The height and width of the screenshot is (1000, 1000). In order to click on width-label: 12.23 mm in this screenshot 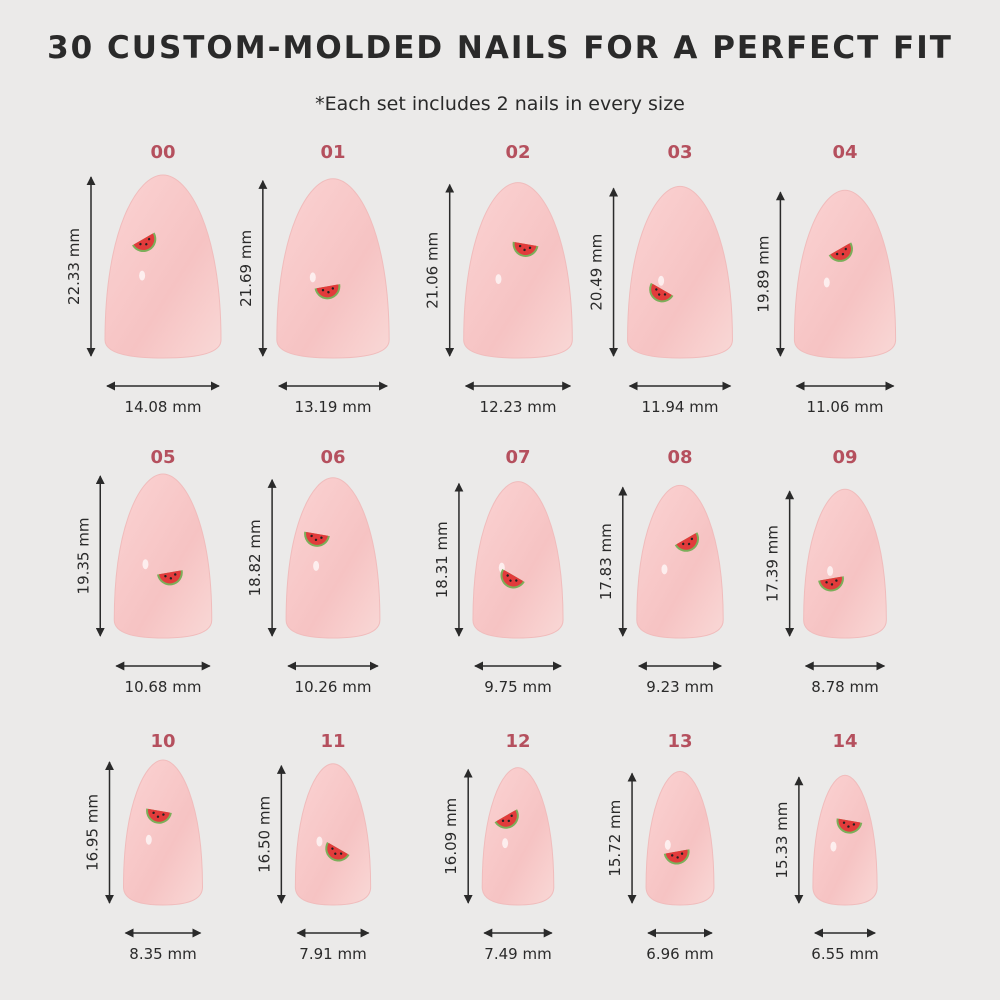, I will do `click(518, 407)`.